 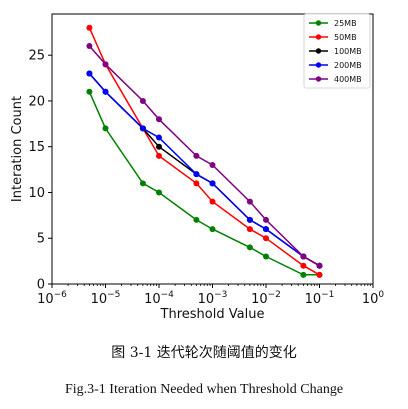 I want to click on legend-label-100MB: 100MB, so click(x=348, y=51).